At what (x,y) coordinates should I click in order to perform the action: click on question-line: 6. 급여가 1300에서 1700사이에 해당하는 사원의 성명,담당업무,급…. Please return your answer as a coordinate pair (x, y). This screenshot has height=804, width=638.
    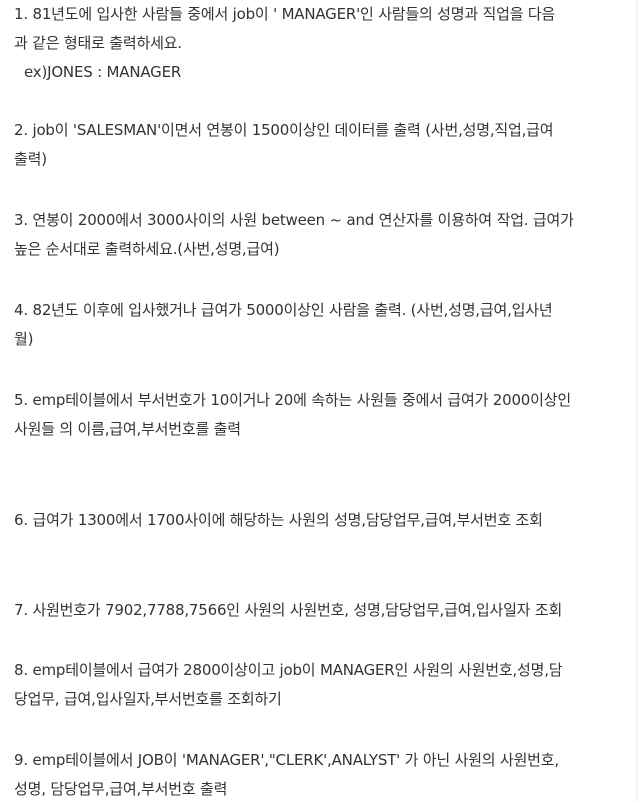
    Looking at the image, I should click on (278, 520).